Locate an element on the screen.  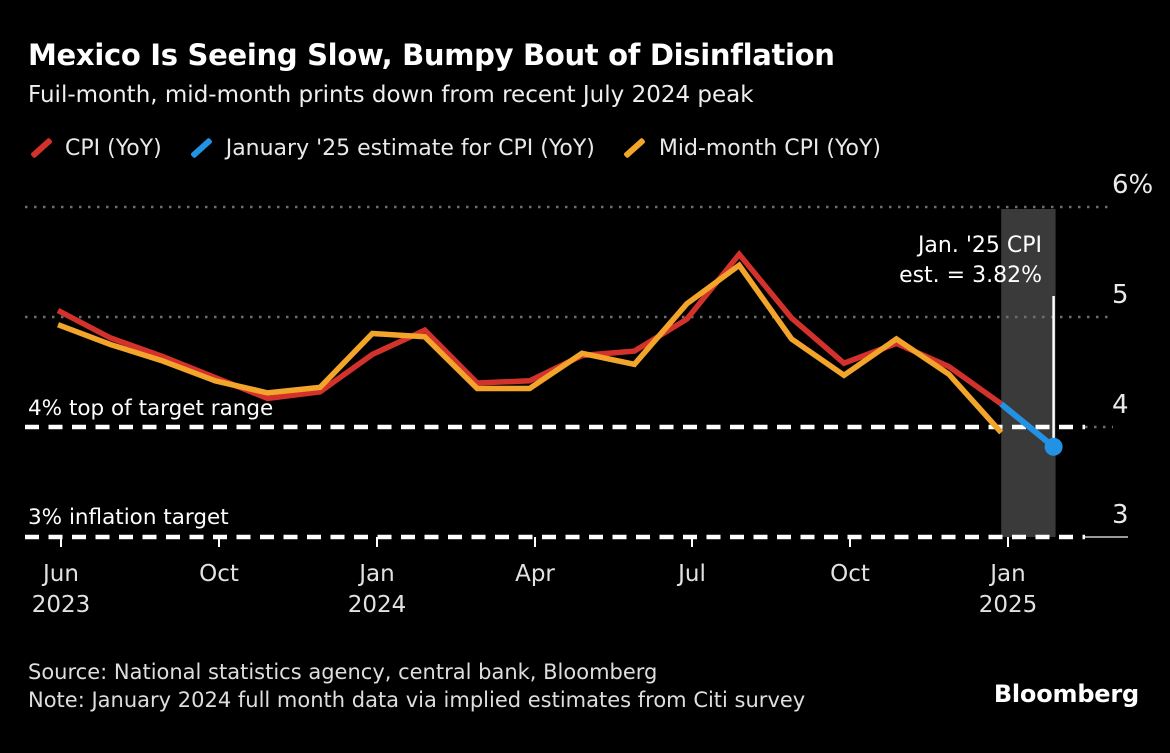
x-axis-label-apr-2024: Apr is located at coordinates (535, 574).